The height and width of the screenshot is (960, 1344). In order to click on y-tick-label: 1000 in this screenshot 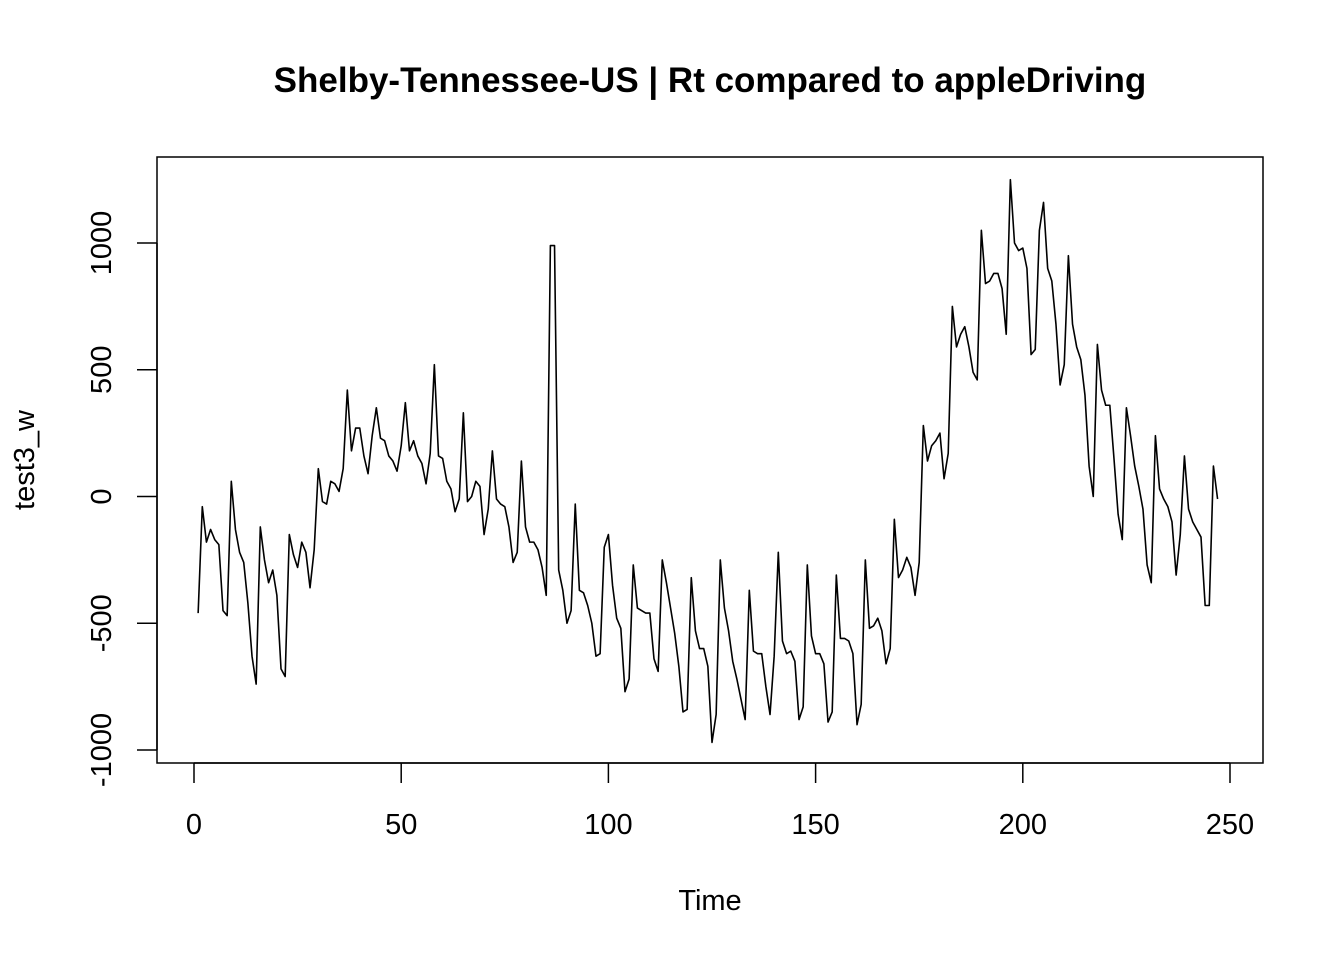, I will do `click(102, 243)`.